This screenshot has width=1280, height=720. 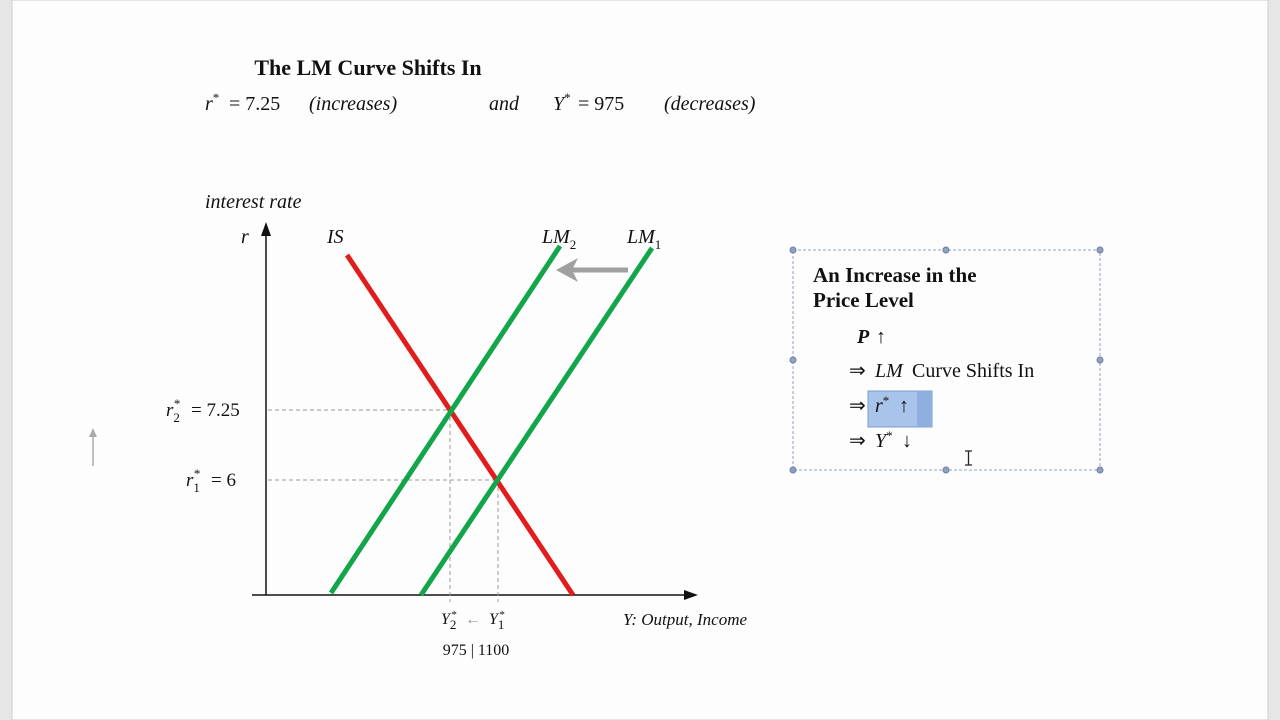 What do you see at coordinates (454, 615) in the screenshot?
I see `y2-star: *` at bounding box center [454, 615].